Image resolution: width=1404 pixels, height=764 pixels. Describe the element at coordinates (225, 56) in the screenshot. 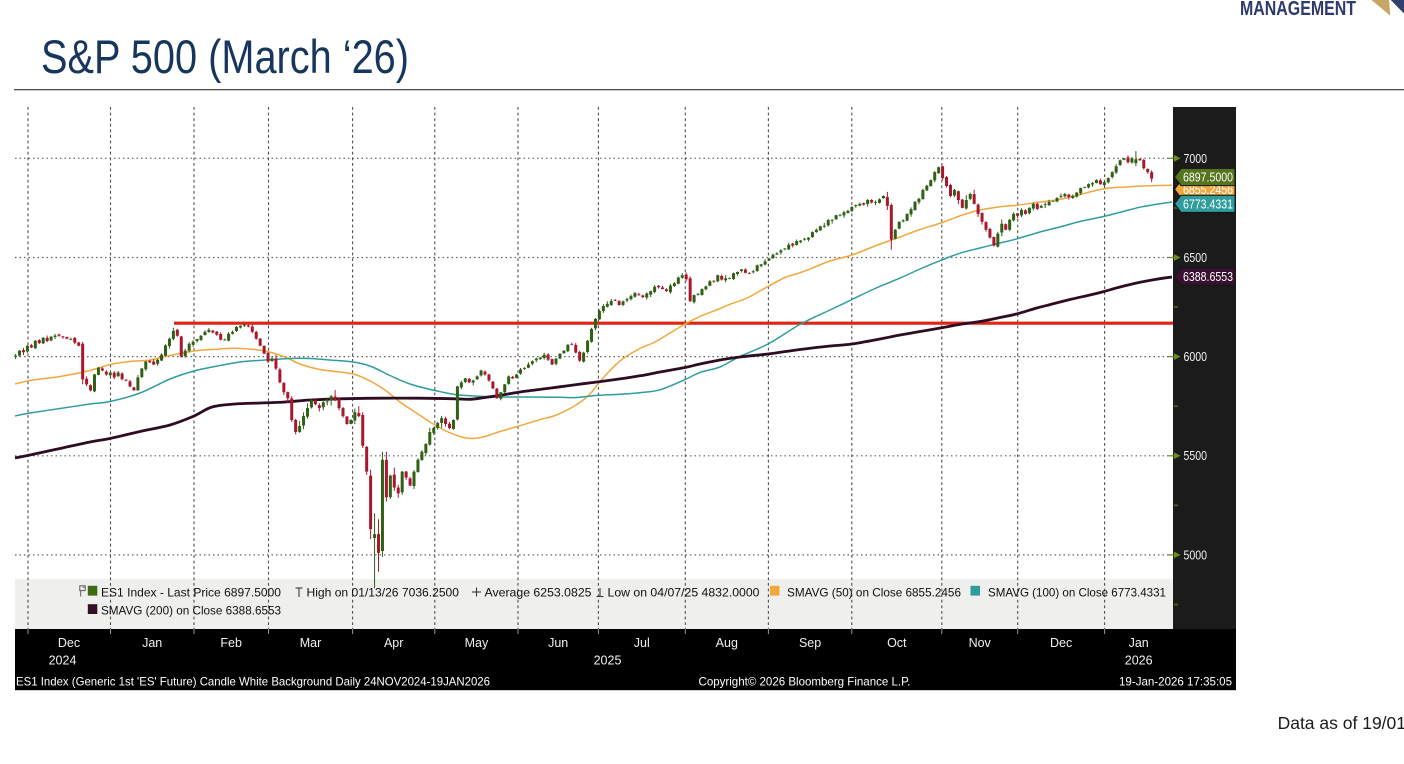

I see `svg-text: S&P 500 (March ‘26)` at that location.